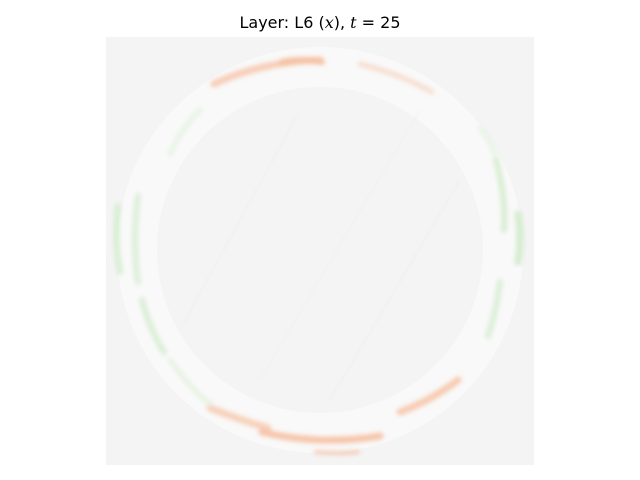 Image resolution: width=640 pixels, height=480 pixels. I want to click on arc-bottom-left, so click(239, 418).